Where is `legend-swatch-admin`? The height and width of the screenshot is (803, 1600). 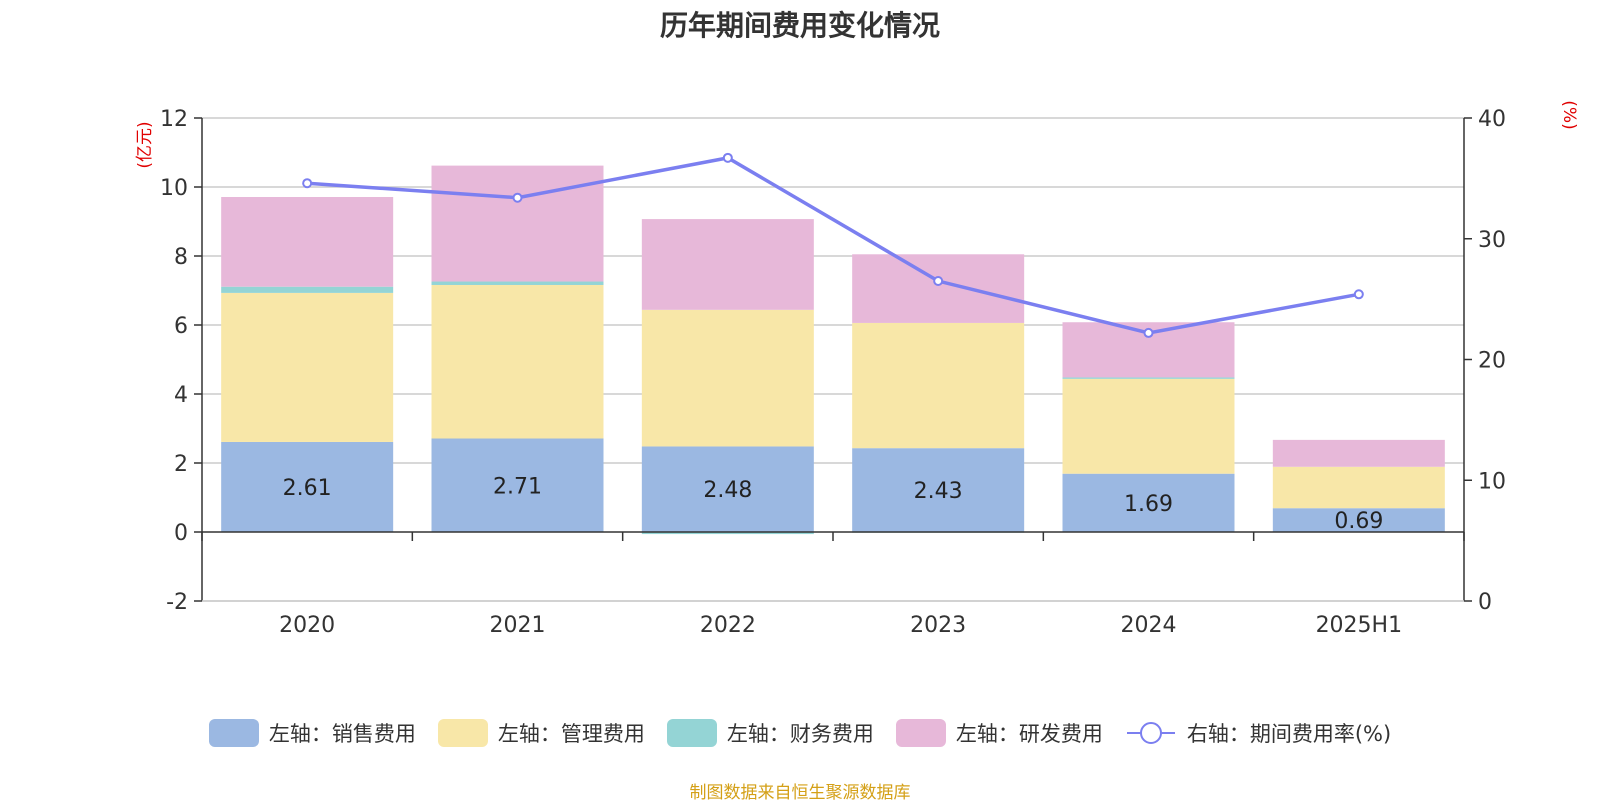
legend-swatch-admin is located at coordinates (462, 733).